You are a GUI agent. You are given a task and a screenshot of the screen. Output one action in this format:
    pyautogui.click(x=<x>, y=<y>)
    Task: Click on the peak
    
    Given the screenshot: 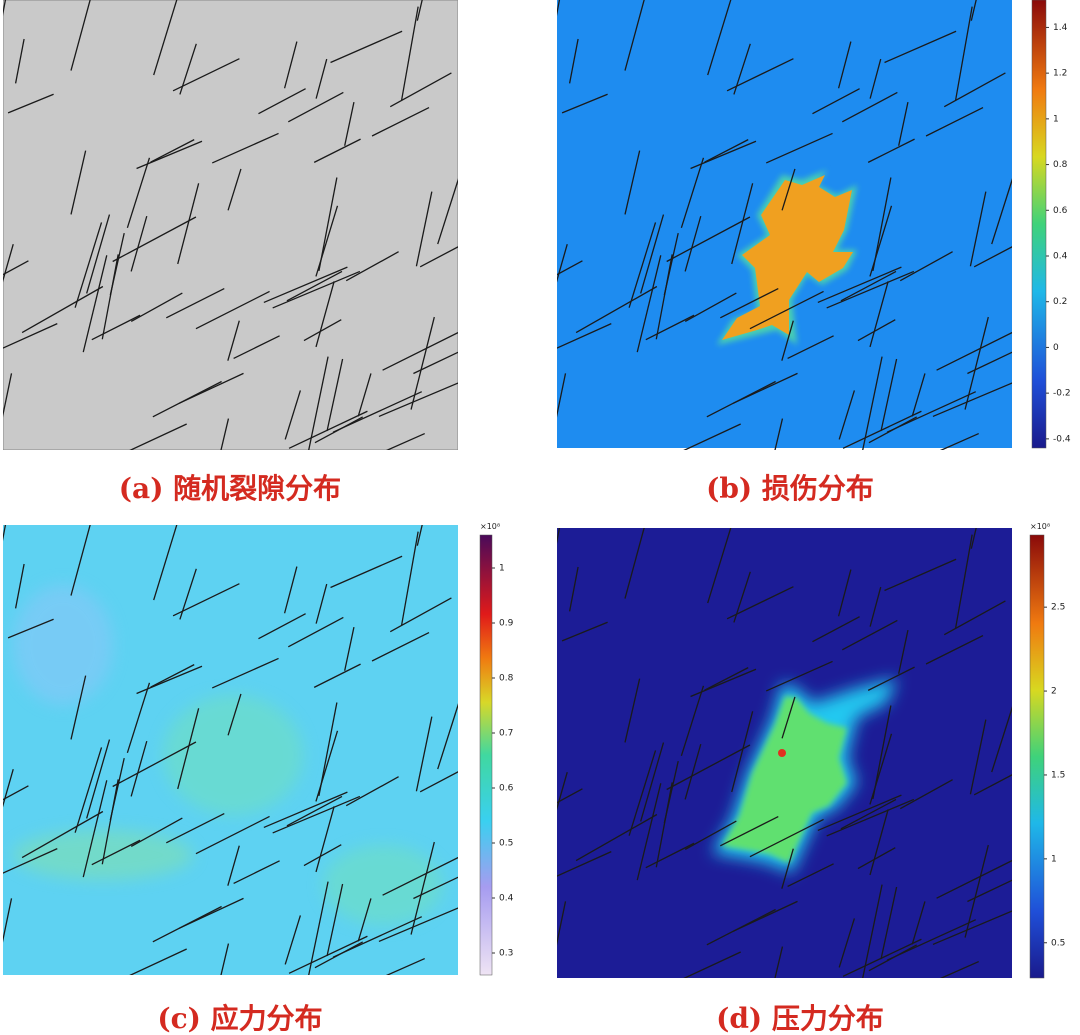 What is the action you would take?
    pyautogui.click(x=782, y=753)
    